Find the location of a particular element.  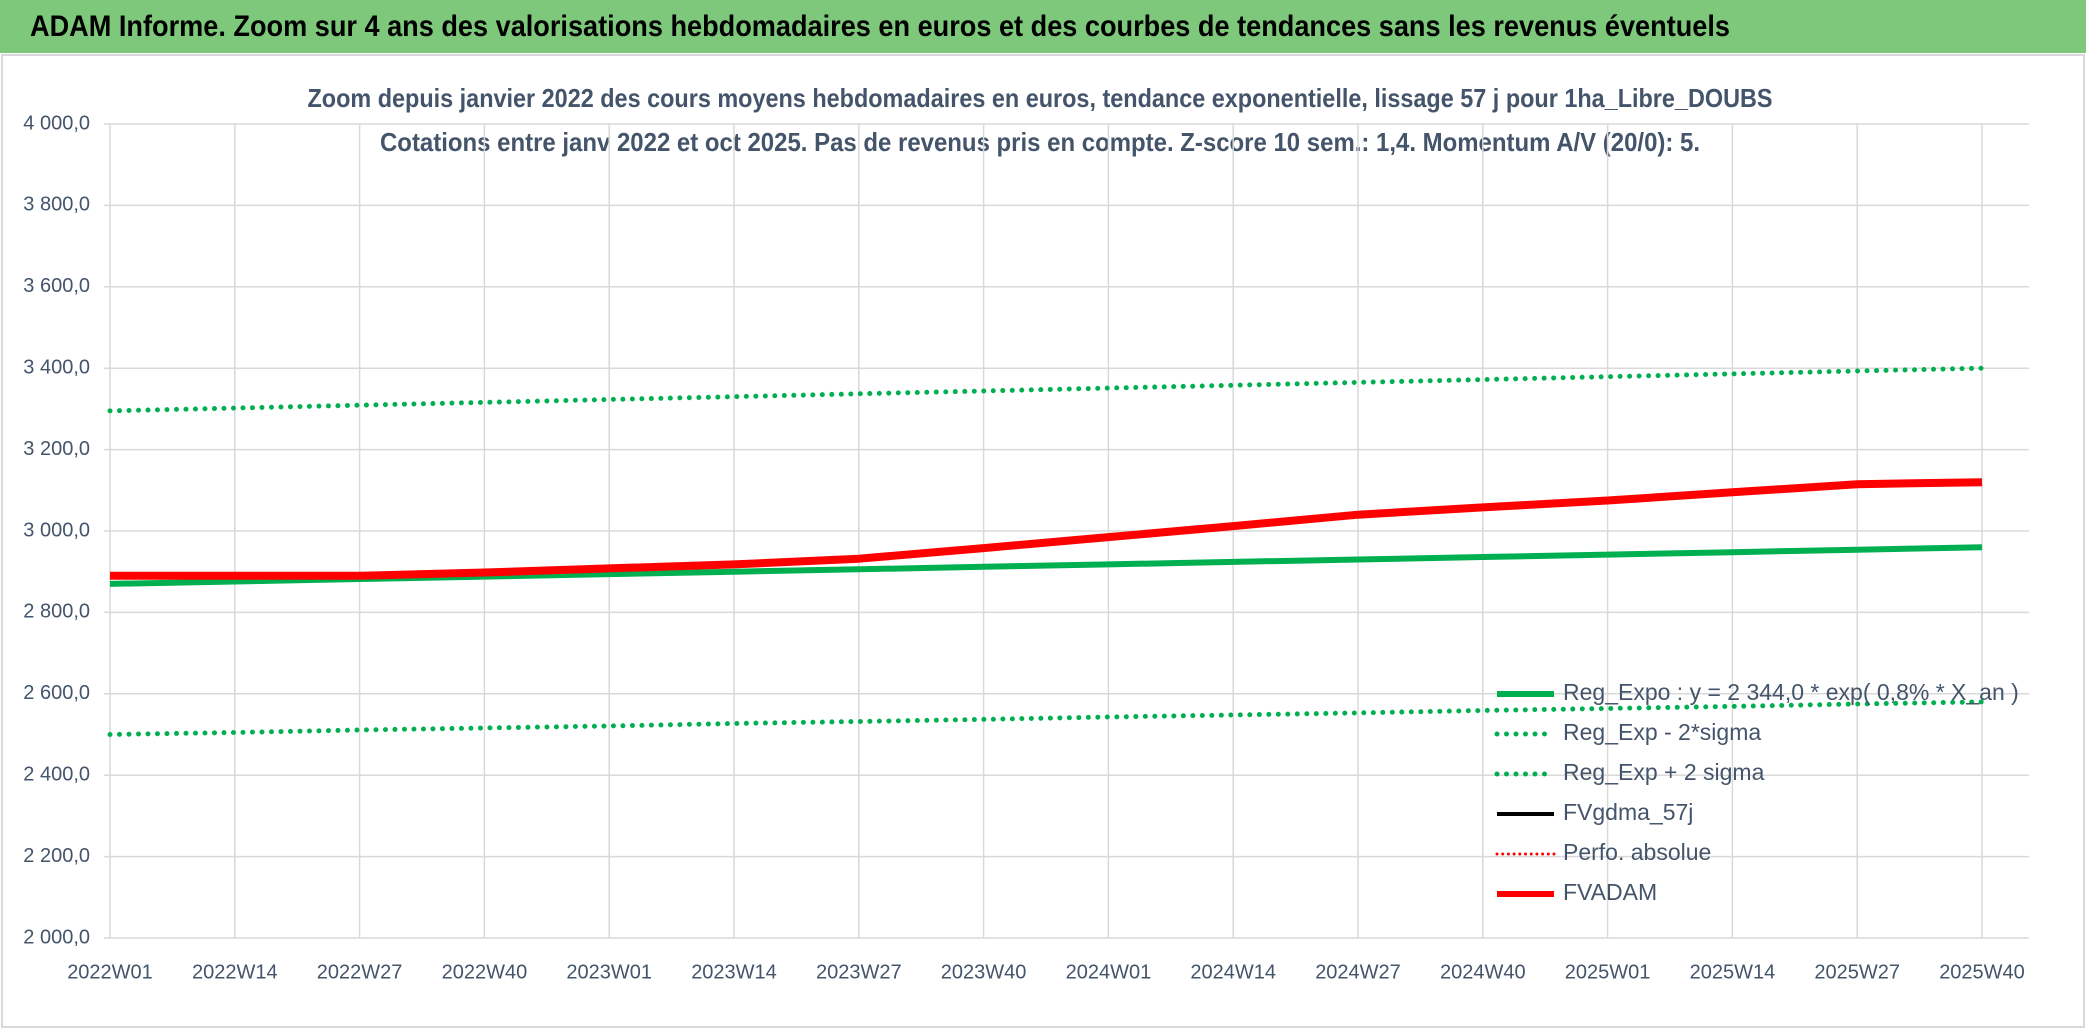

y-tick-label: 2 000,0 is located at coordinates (56, 937).